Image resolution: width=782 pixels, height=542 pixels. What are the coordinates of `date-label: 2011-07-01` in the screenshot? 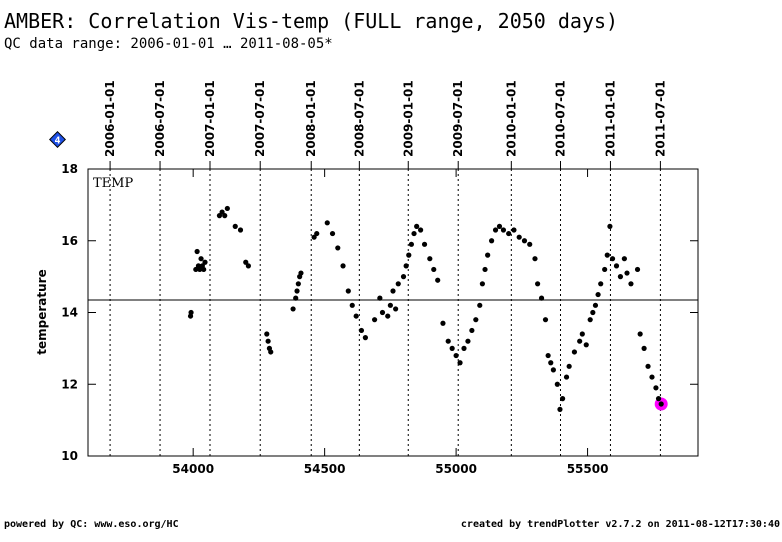 It's located at (660, 118).